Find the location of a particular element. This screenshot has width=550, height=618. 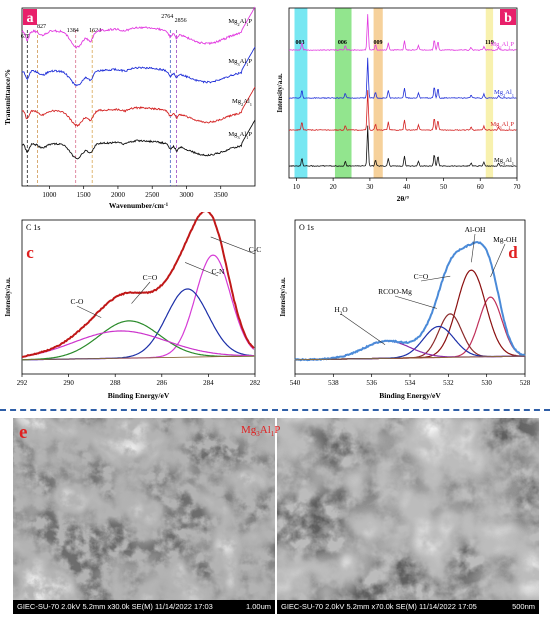

x-tick-label: 3500 is located at coordinates (221, 195).